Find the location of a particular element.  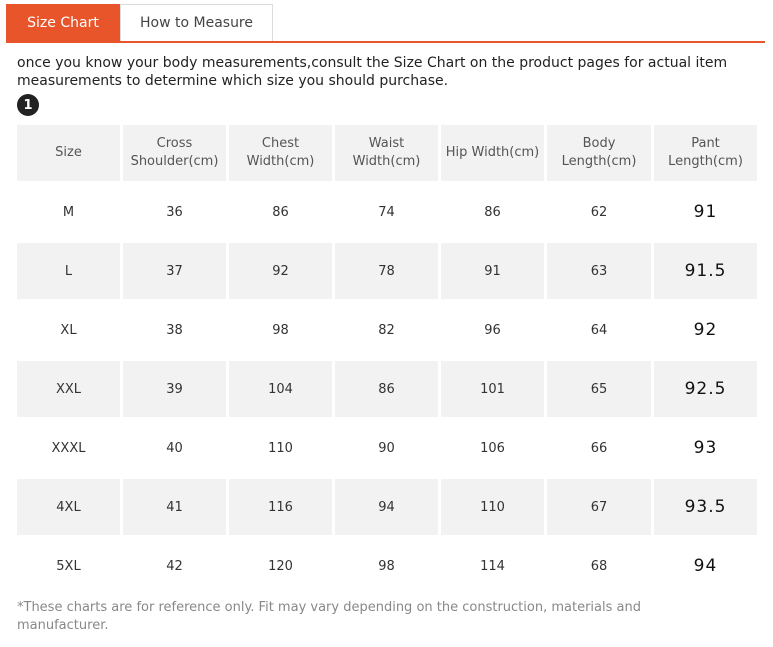

cell-cross-shoulder: 37 is located at coordinates (174, 271).